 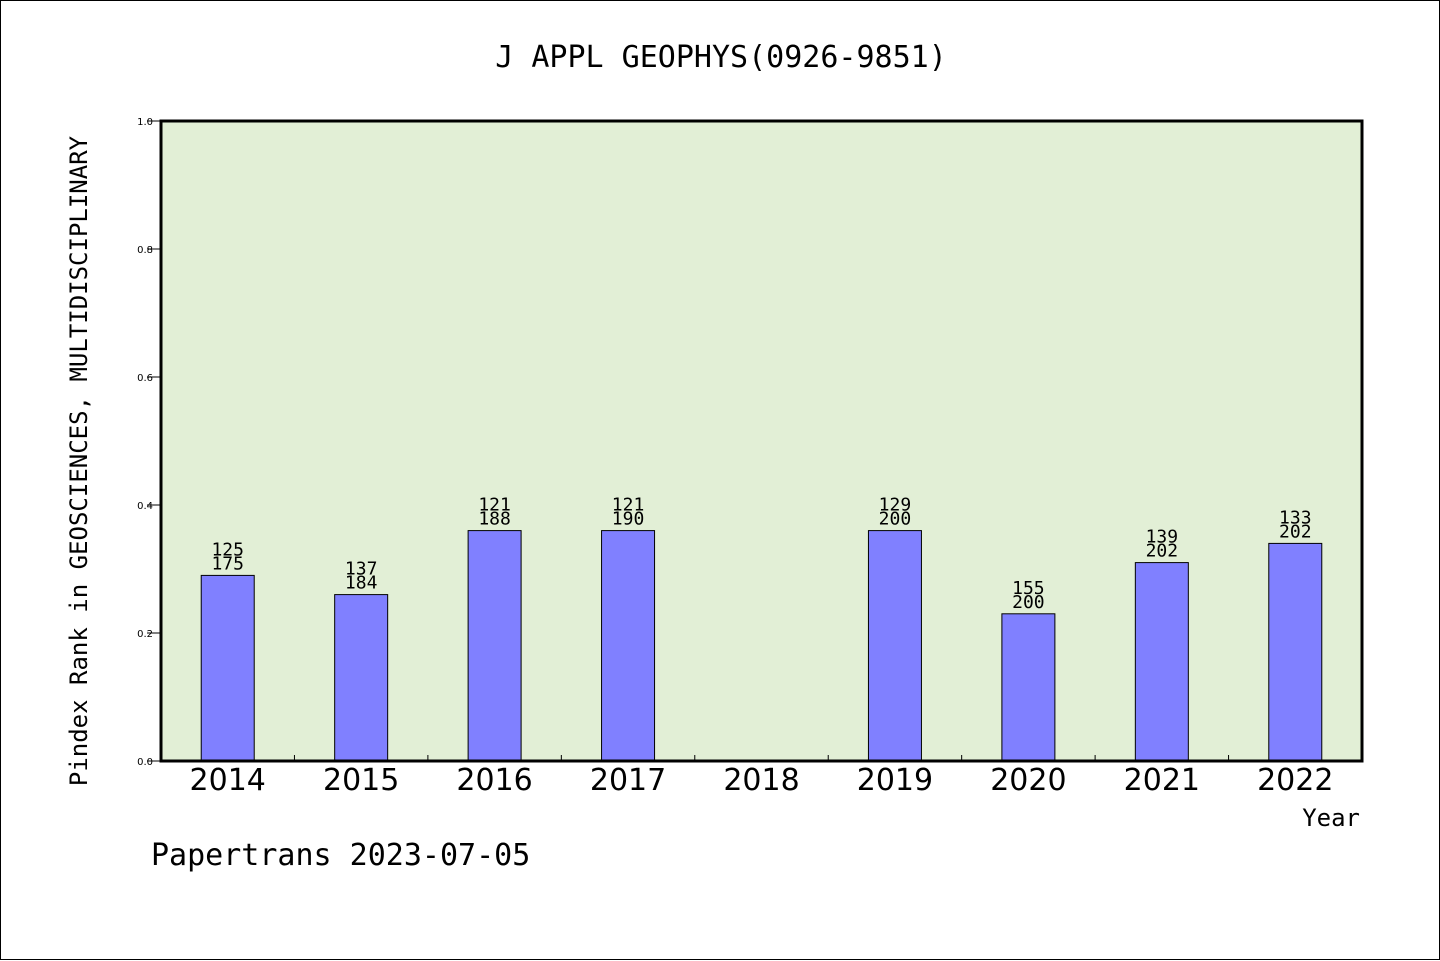 What do you see at coordinates (1162, 780) in the screenshot?
I see `x-tick-label-2021: 2021` at bounding box center [1162, 780].